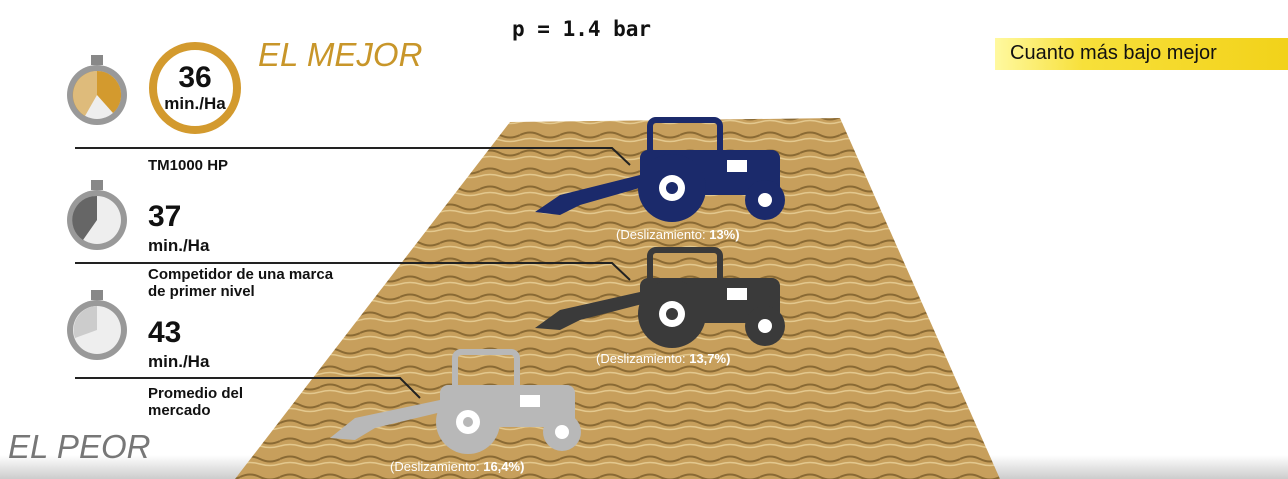 This screenshot has height=479, width=1288. Describe the element at coordinates (195, 77) in the screenshot. I see `time: 36` at that location.